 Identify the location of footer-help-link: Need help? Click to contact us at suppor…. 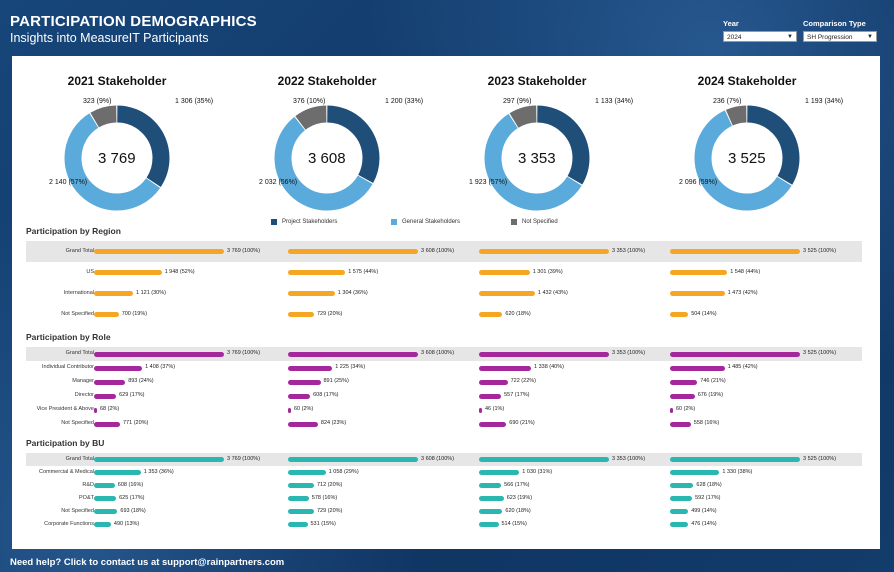
(147, 562).